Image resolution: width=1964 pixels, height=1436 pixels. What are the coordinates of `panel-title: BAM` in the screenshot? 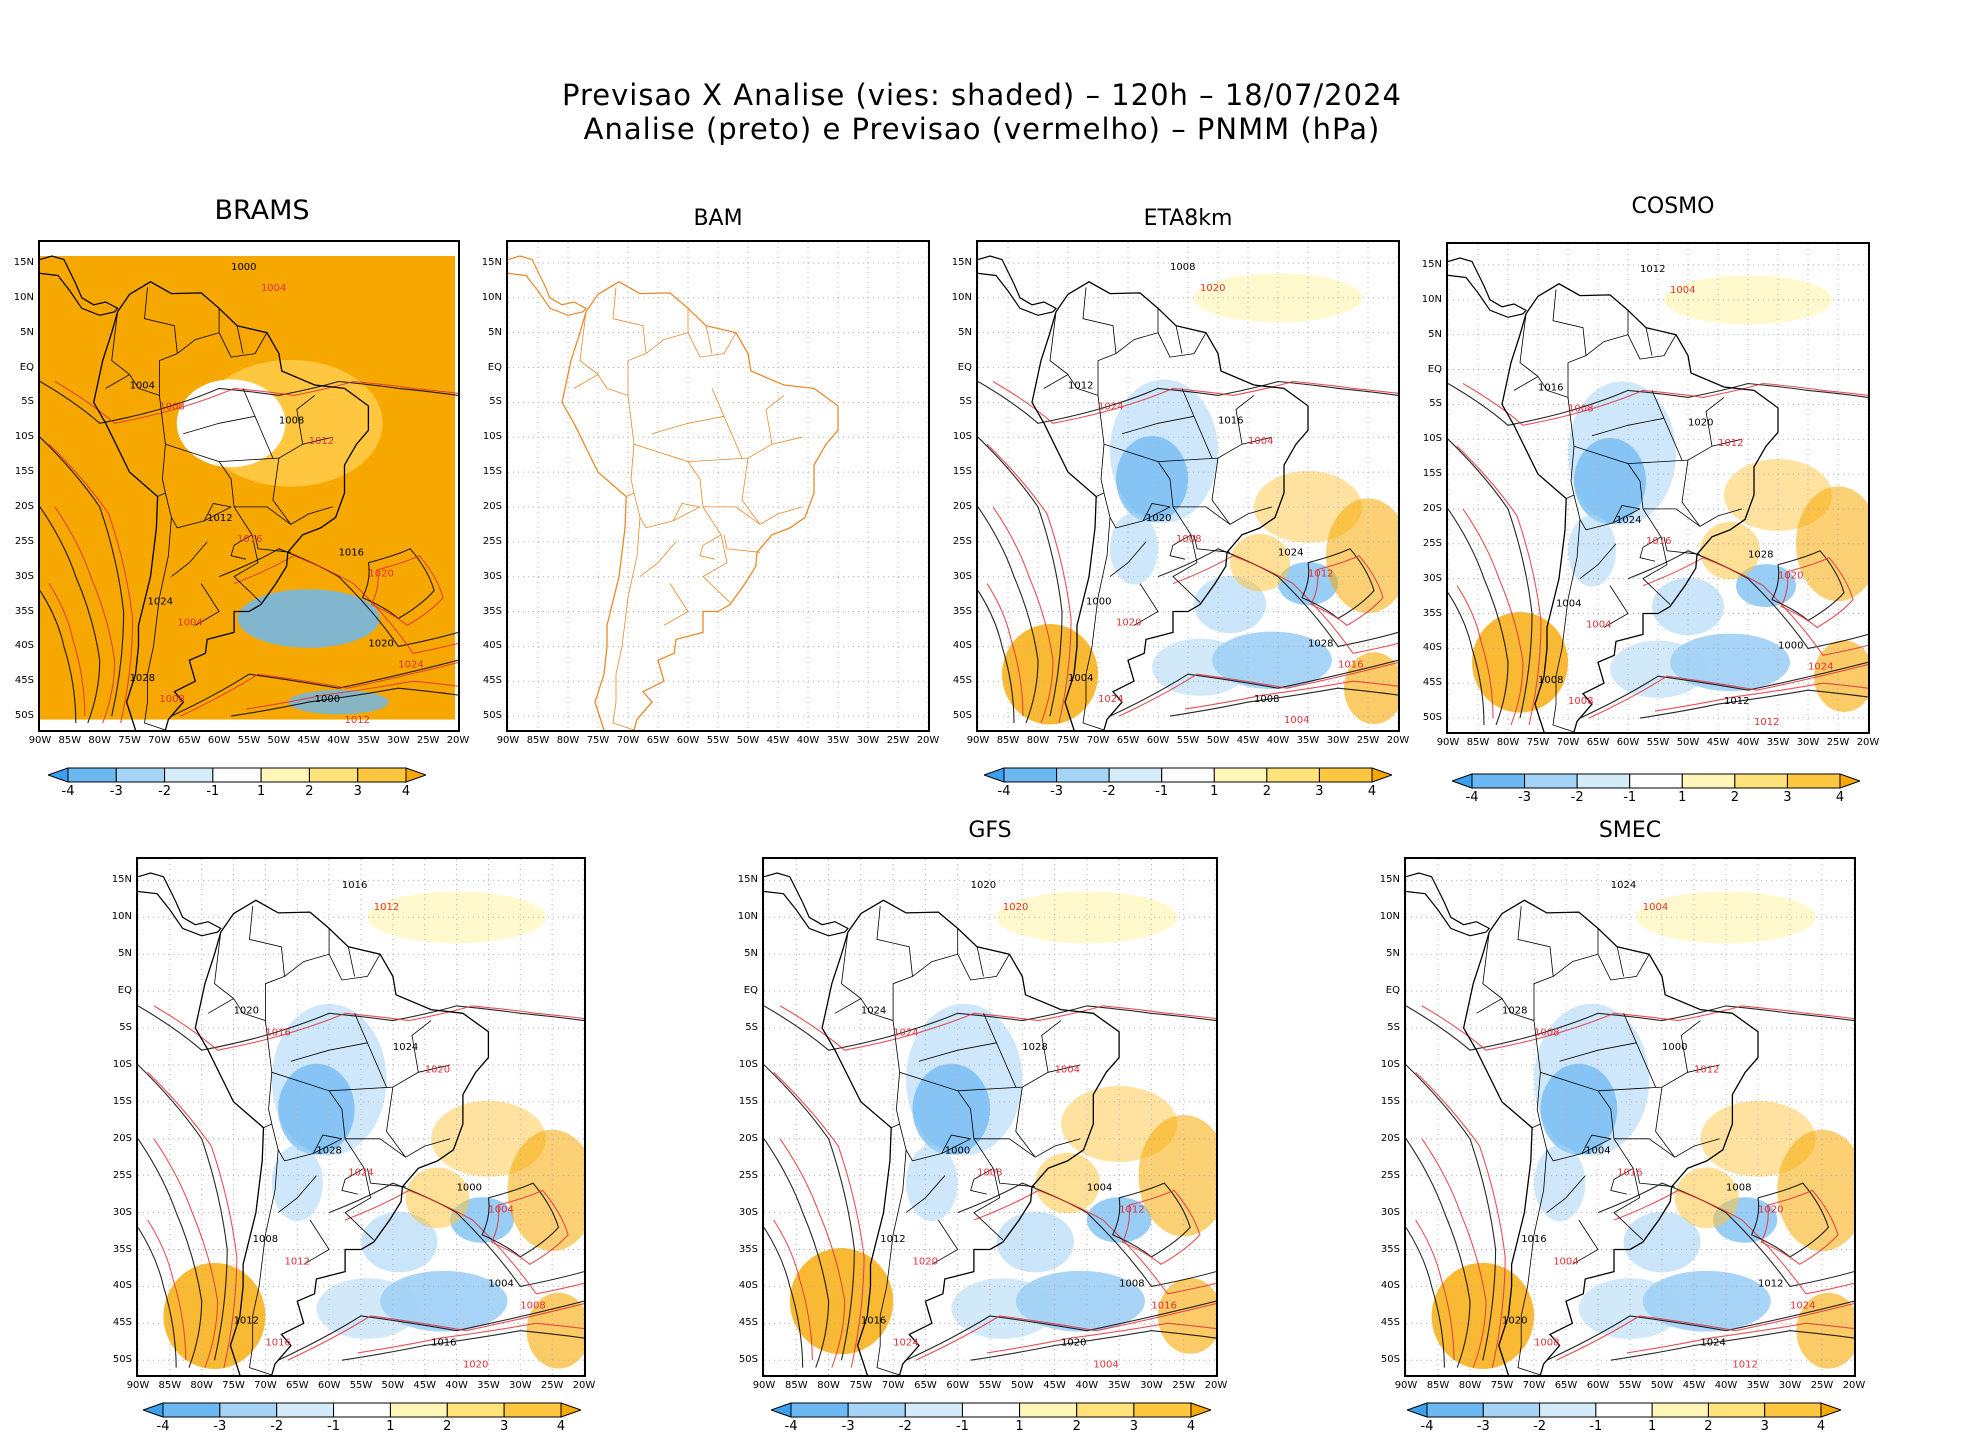 It's located at (718, 218).